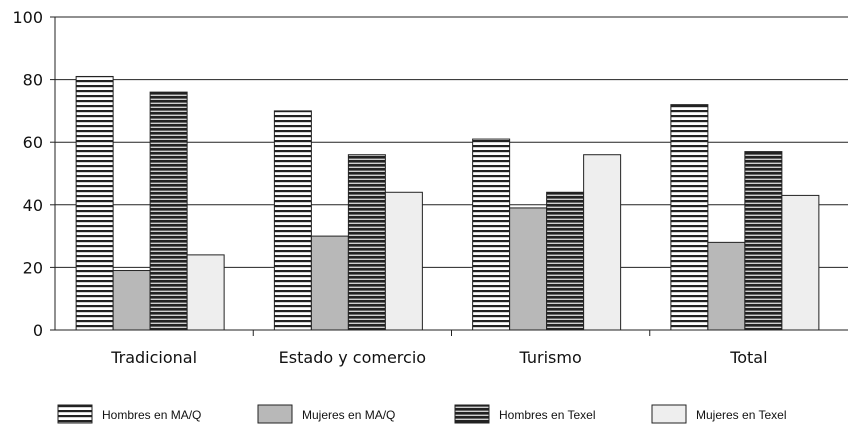  I want to click on y-tick-label: 40, so click(33, 205).